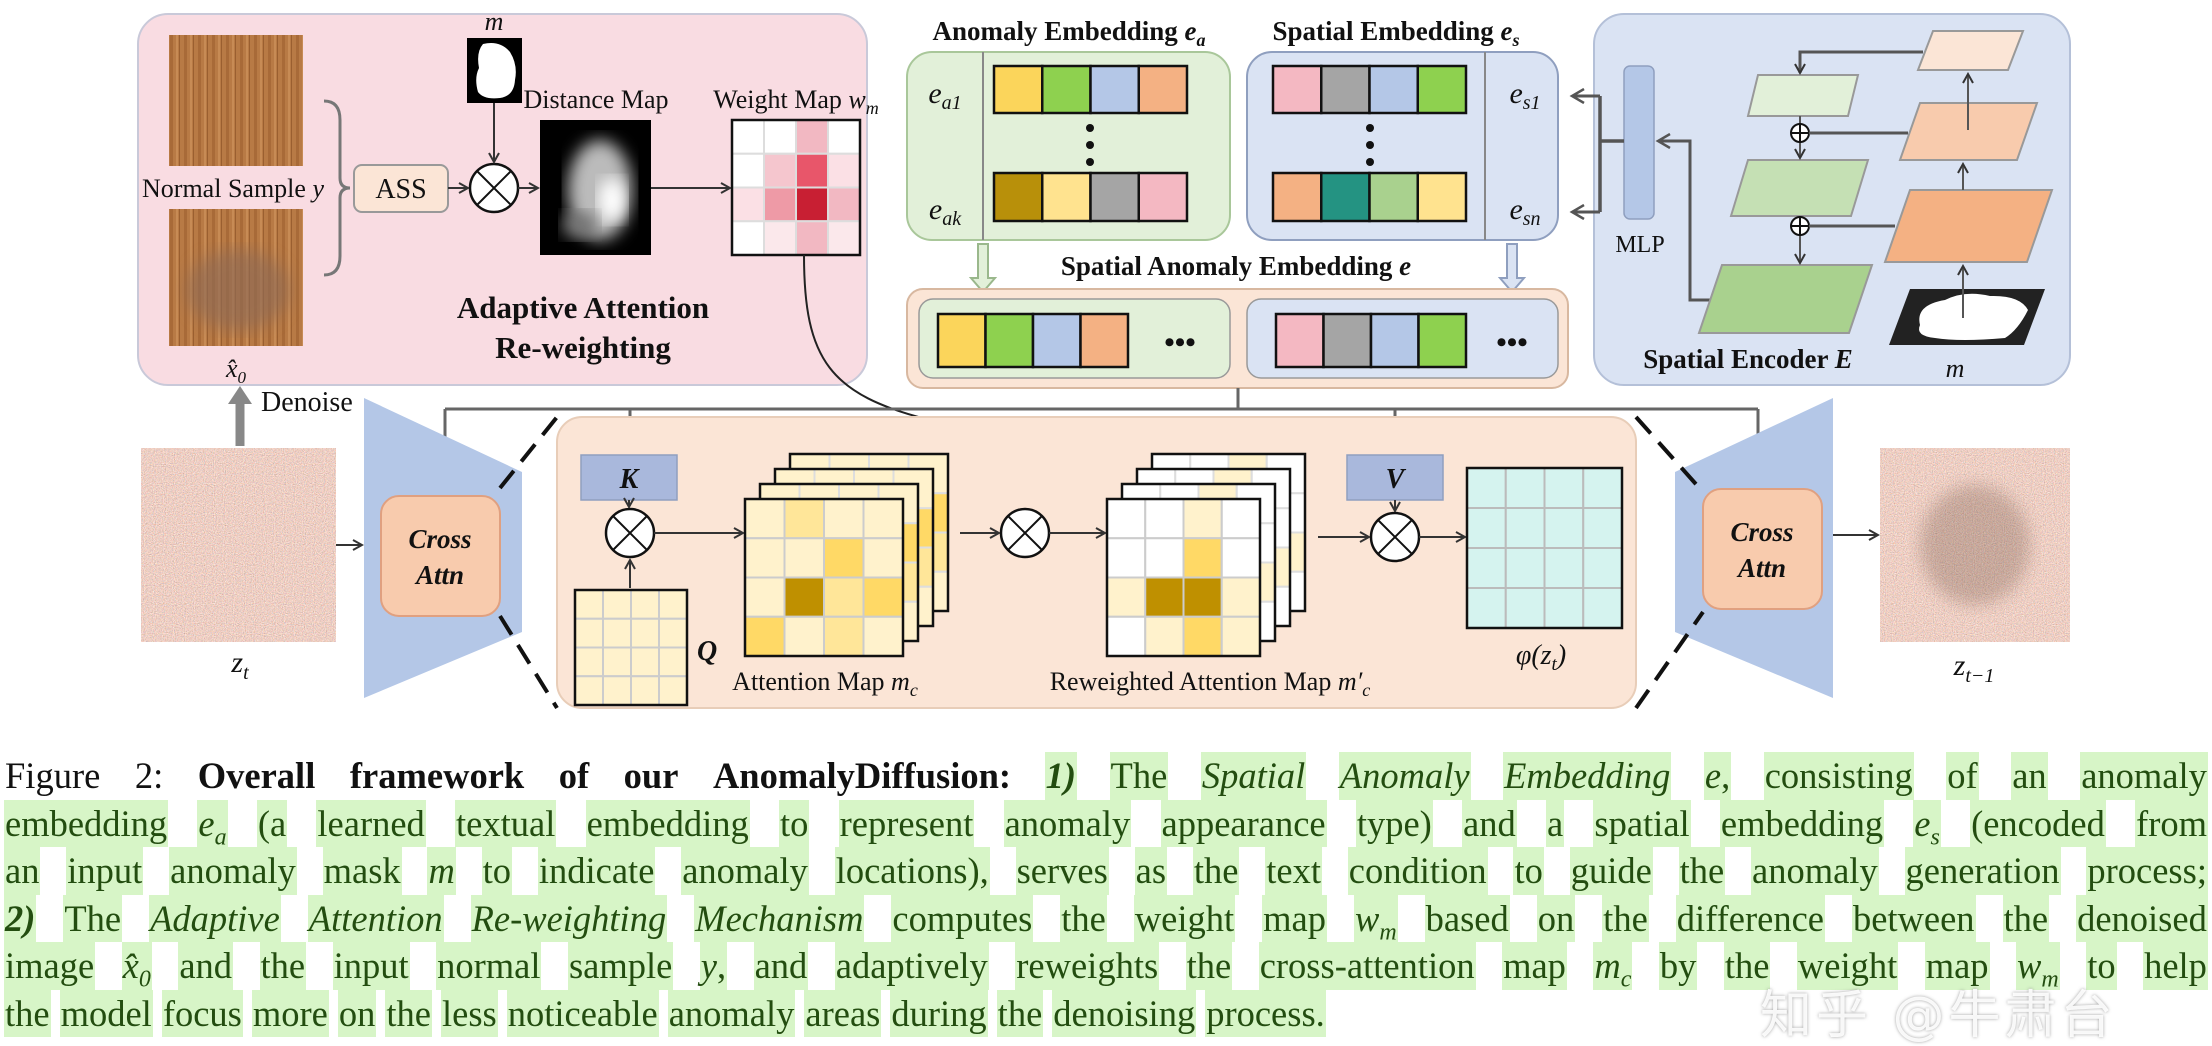 The width and height of the screenshot is (2212, 1046). I want to click on caption-text: 2), so click(20, 918).